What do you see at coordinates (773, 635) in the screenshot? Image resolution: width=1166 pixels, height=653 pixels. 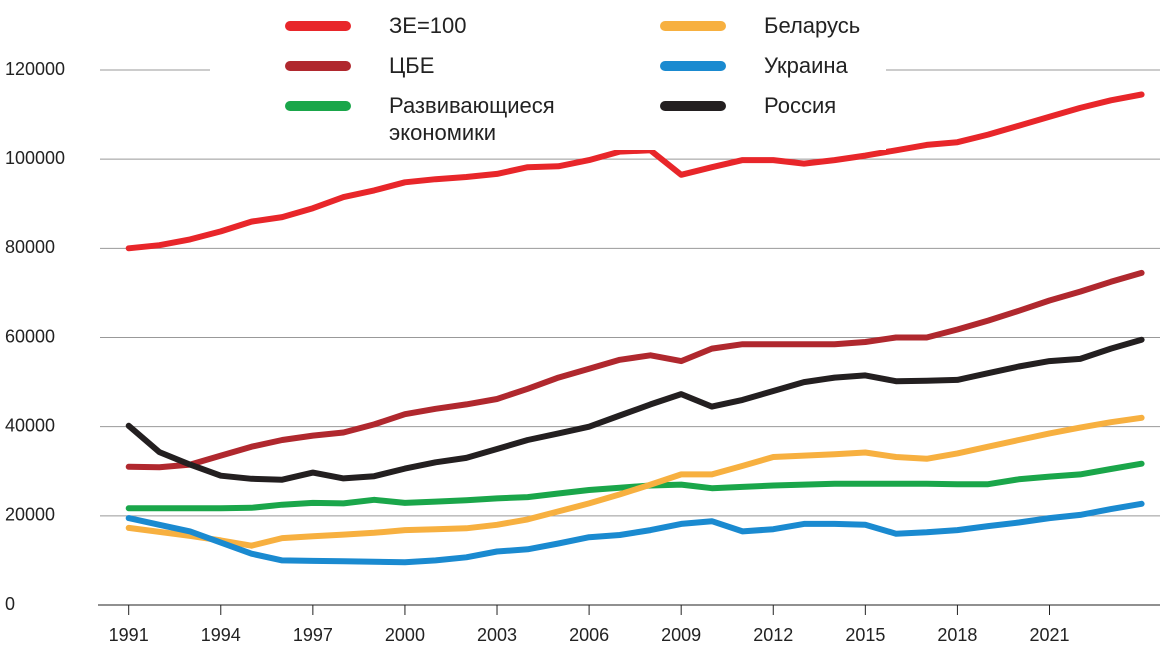 I see `x-tick-label: 2012` at bounding box center [773, 635].